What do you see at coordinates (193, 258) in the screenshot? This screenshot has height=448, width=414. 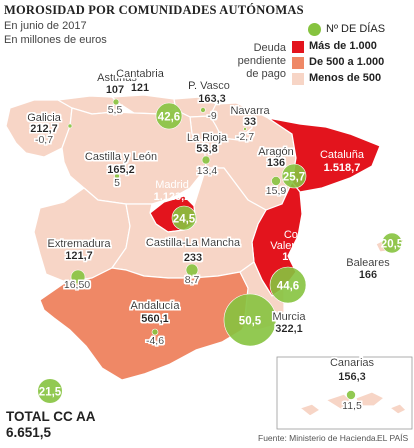 I see `debt-castilla-la-mancha: 233` at bounding box center [193, 258].